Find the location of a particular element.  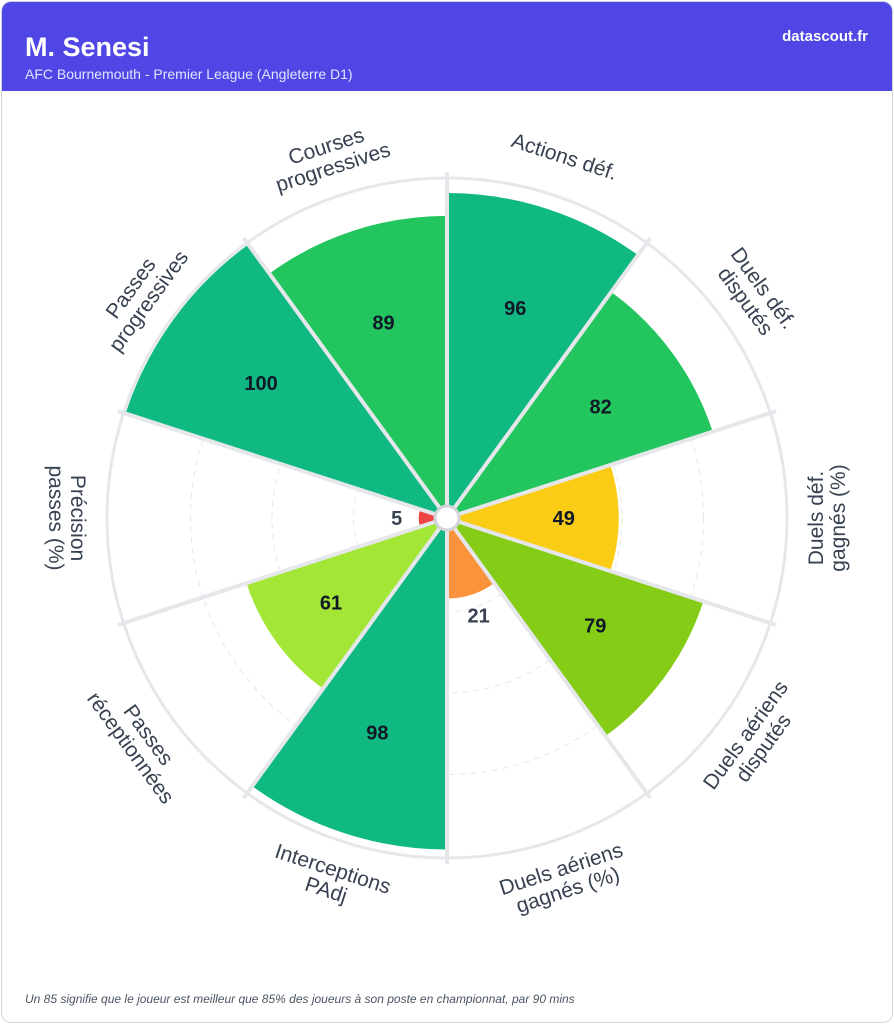

grid-circle is located at coordinates (447, 518).